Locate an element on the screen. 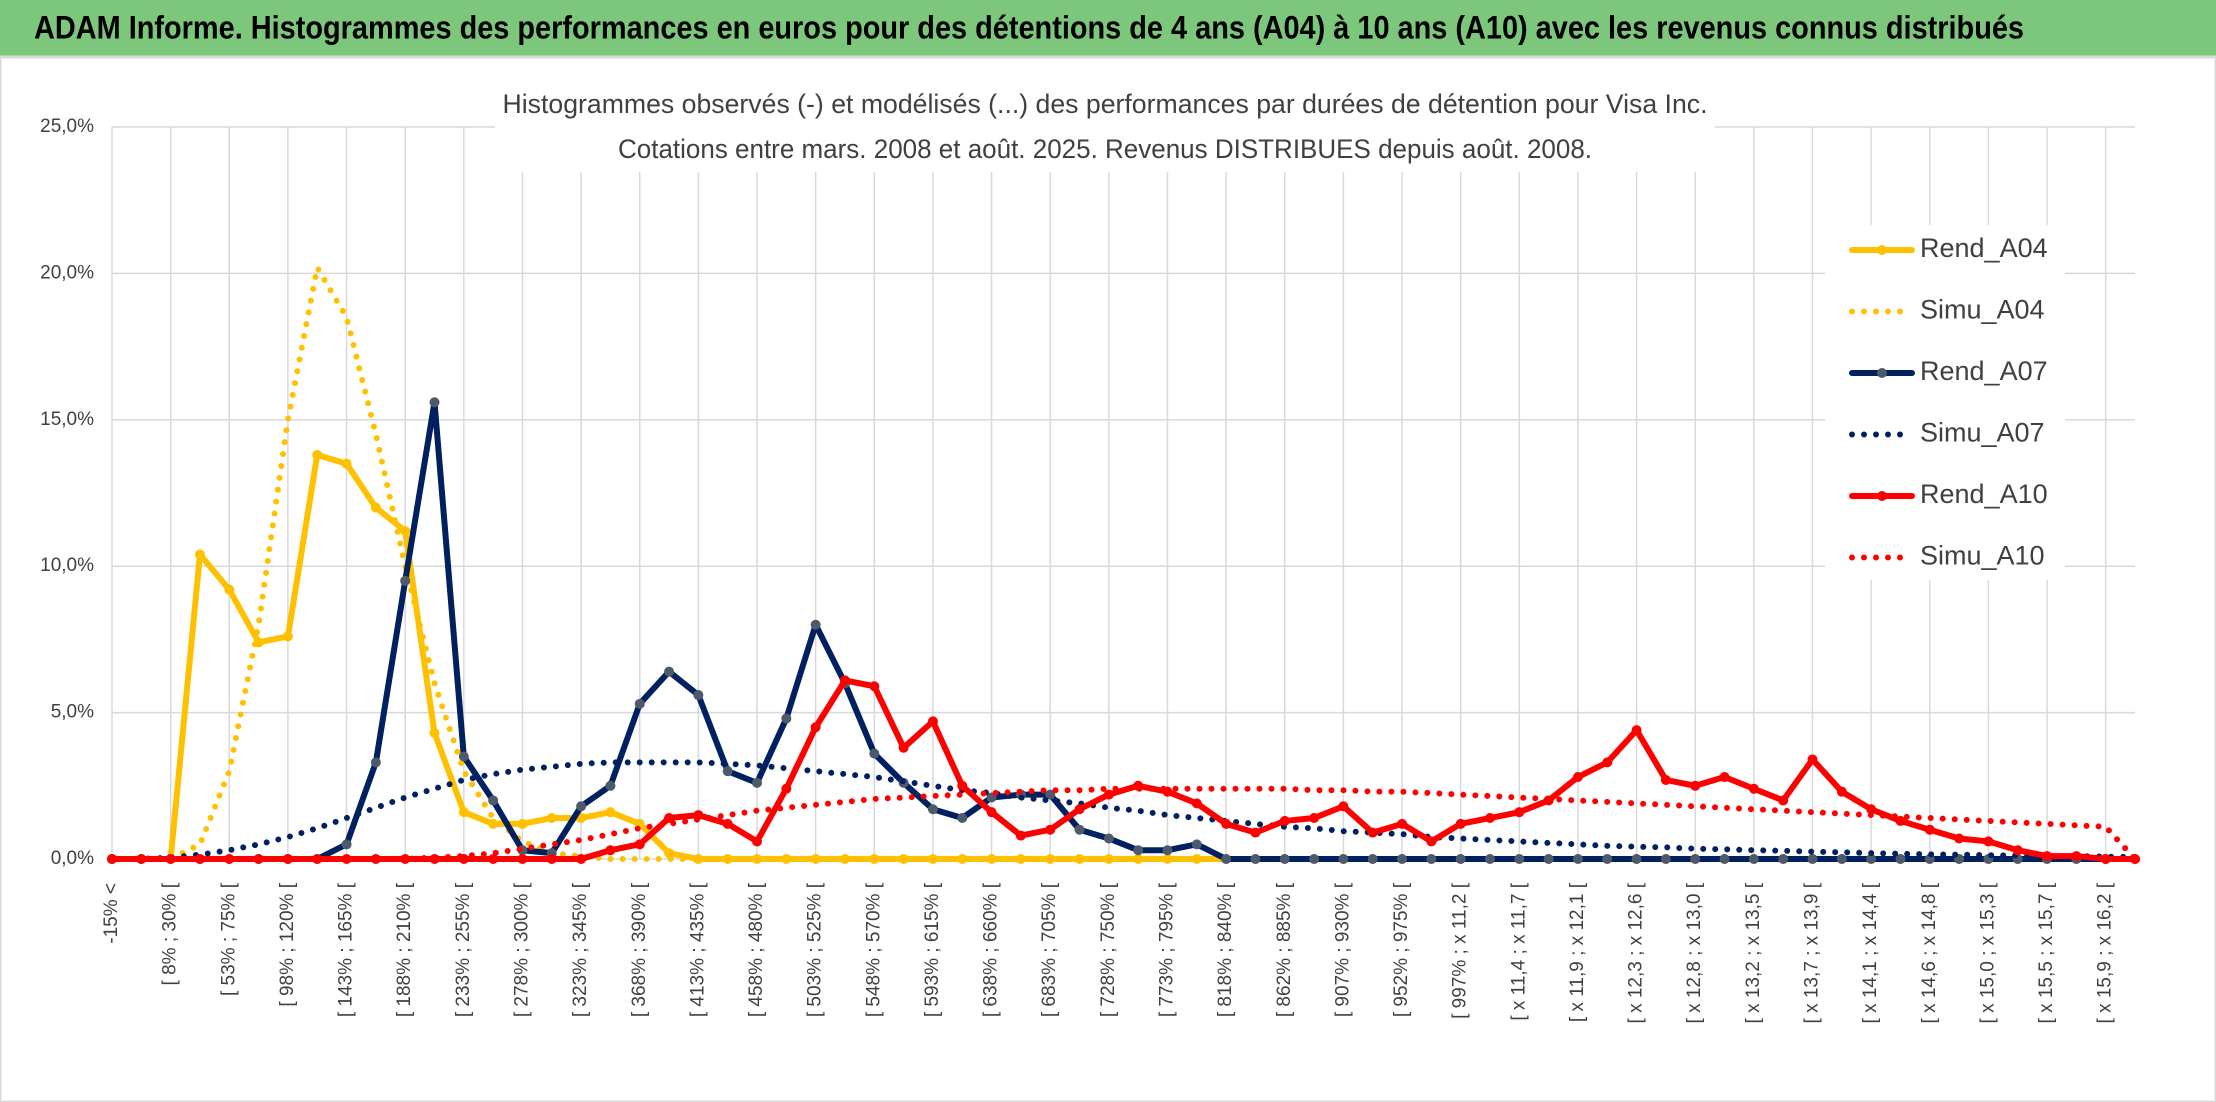  x-tick-label: [ 323% ; 345% [ is located at coordinates (580, 949).